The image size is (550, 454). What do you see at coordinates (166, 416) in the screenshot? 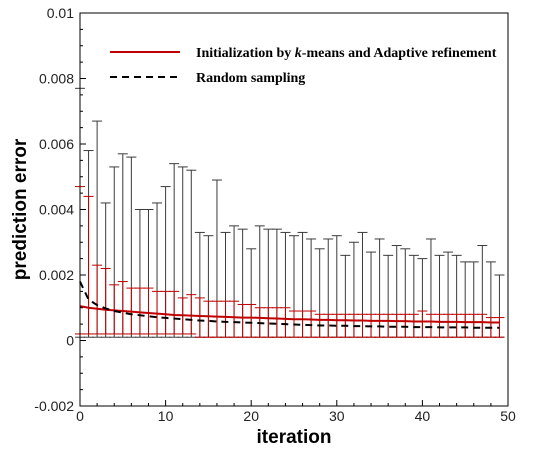
I see `x-tick-label: 10` at bounding box center [166, 416].